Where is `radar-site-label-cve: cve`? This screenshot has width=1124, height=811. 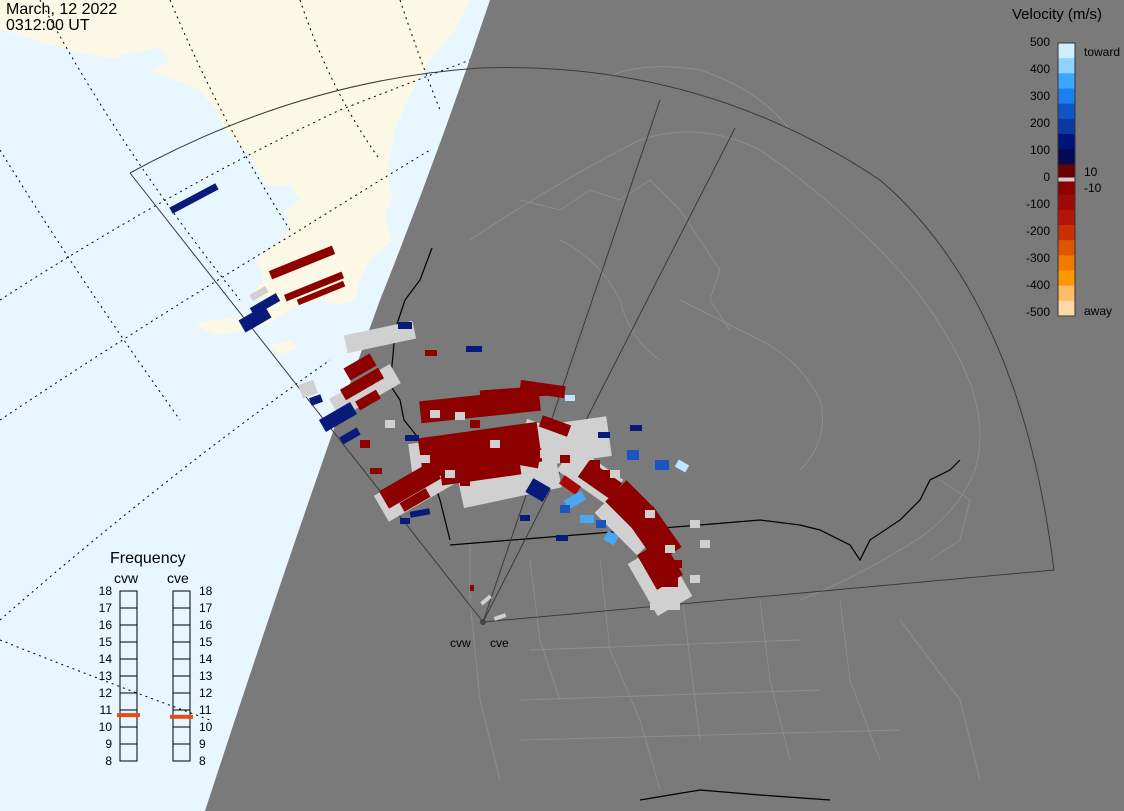
radar-site-label-cve: cve is located at coordinates (499, 643).